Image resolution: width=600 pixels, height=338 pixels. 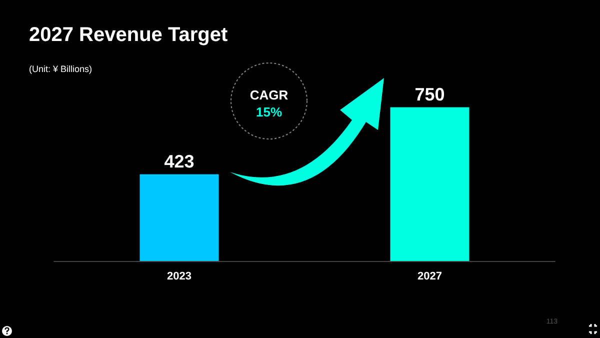 What do you see at coordinates (128, 35) in the screenshot?
I see `chart-title: 2027 Revenue Target` at bounding box center [128, 35].